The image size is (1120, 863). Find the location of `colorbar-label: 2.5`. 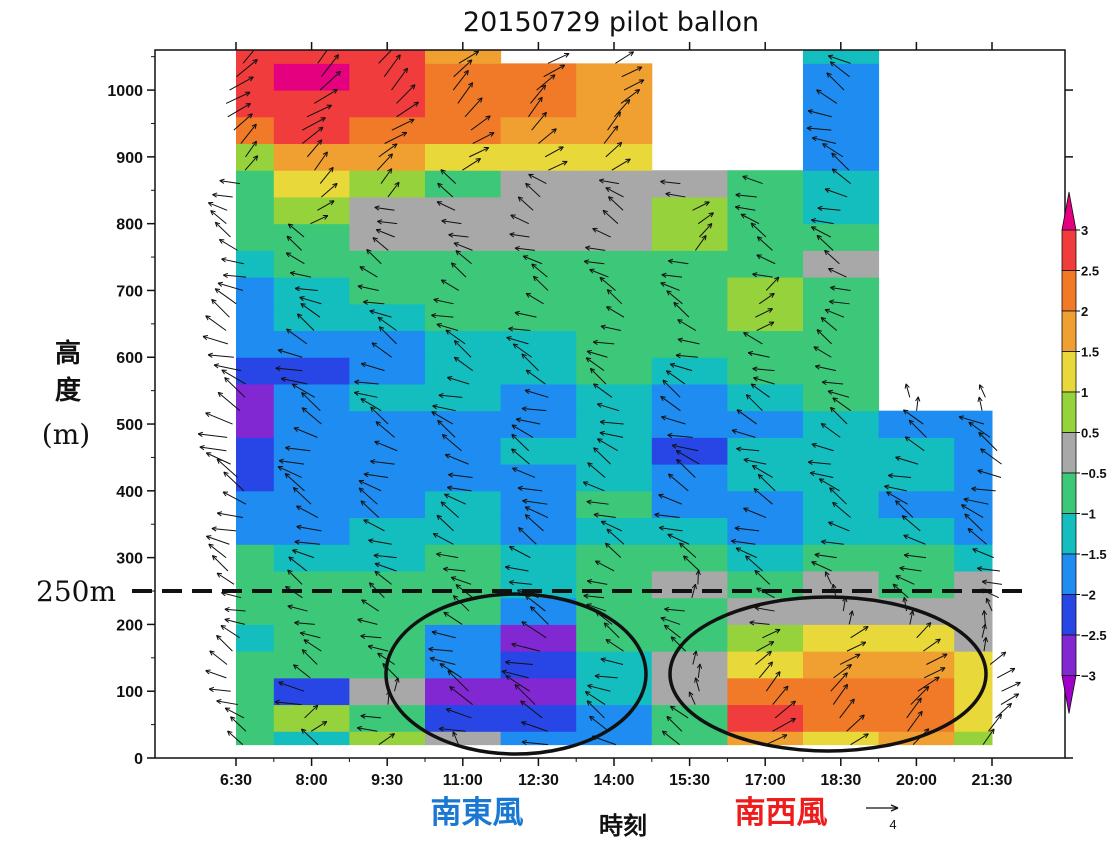

colorbar-label: 2.5 is located at coordinates (1090, 271).